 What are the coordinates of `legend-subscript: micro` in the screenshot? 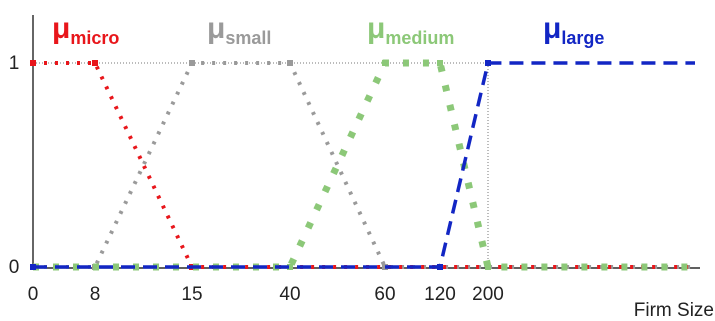 It's located at (94, 38).